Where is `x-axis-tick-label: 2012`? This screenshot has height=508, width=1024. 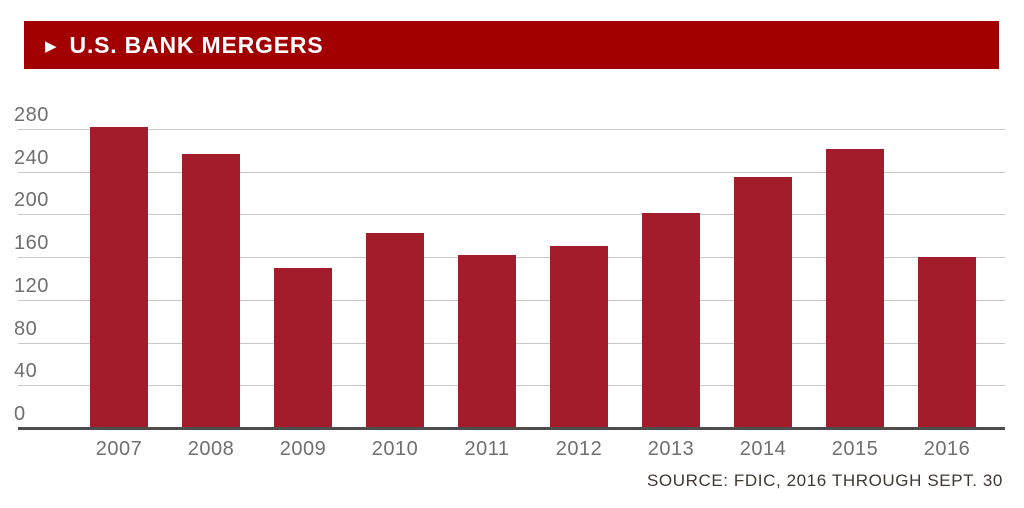
x-axis-tick-label: 2012 is located at coordinates (579, 449).